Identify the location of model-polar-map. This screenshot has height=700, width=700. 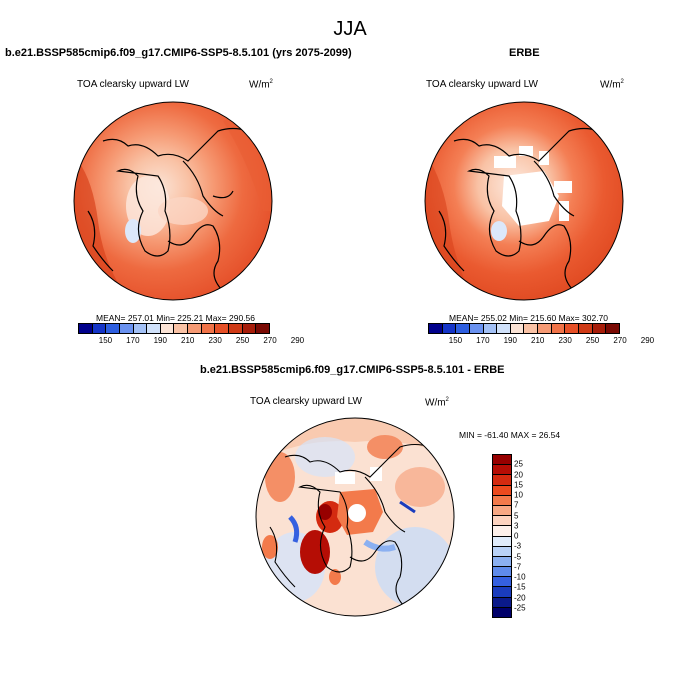
(173, 201).